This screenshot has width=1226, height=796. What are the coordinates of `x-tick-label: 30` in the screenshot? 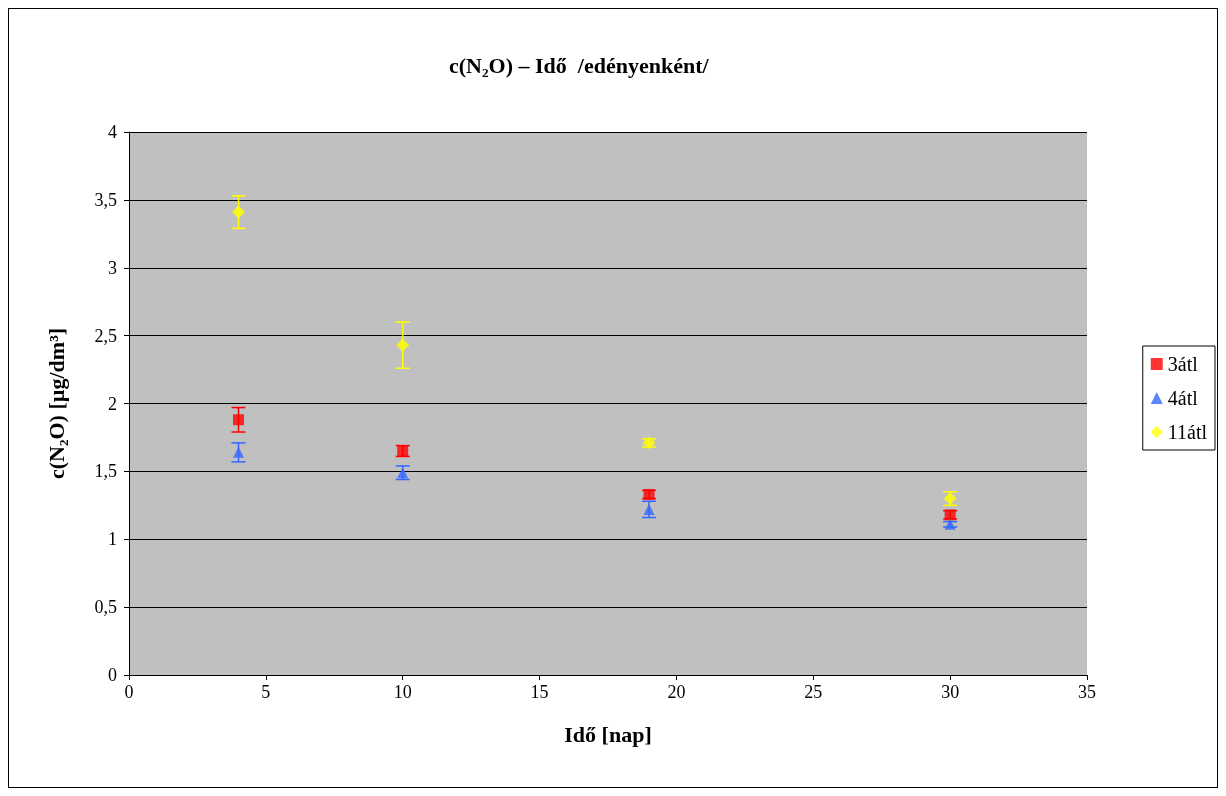 It's located at (950, 692).